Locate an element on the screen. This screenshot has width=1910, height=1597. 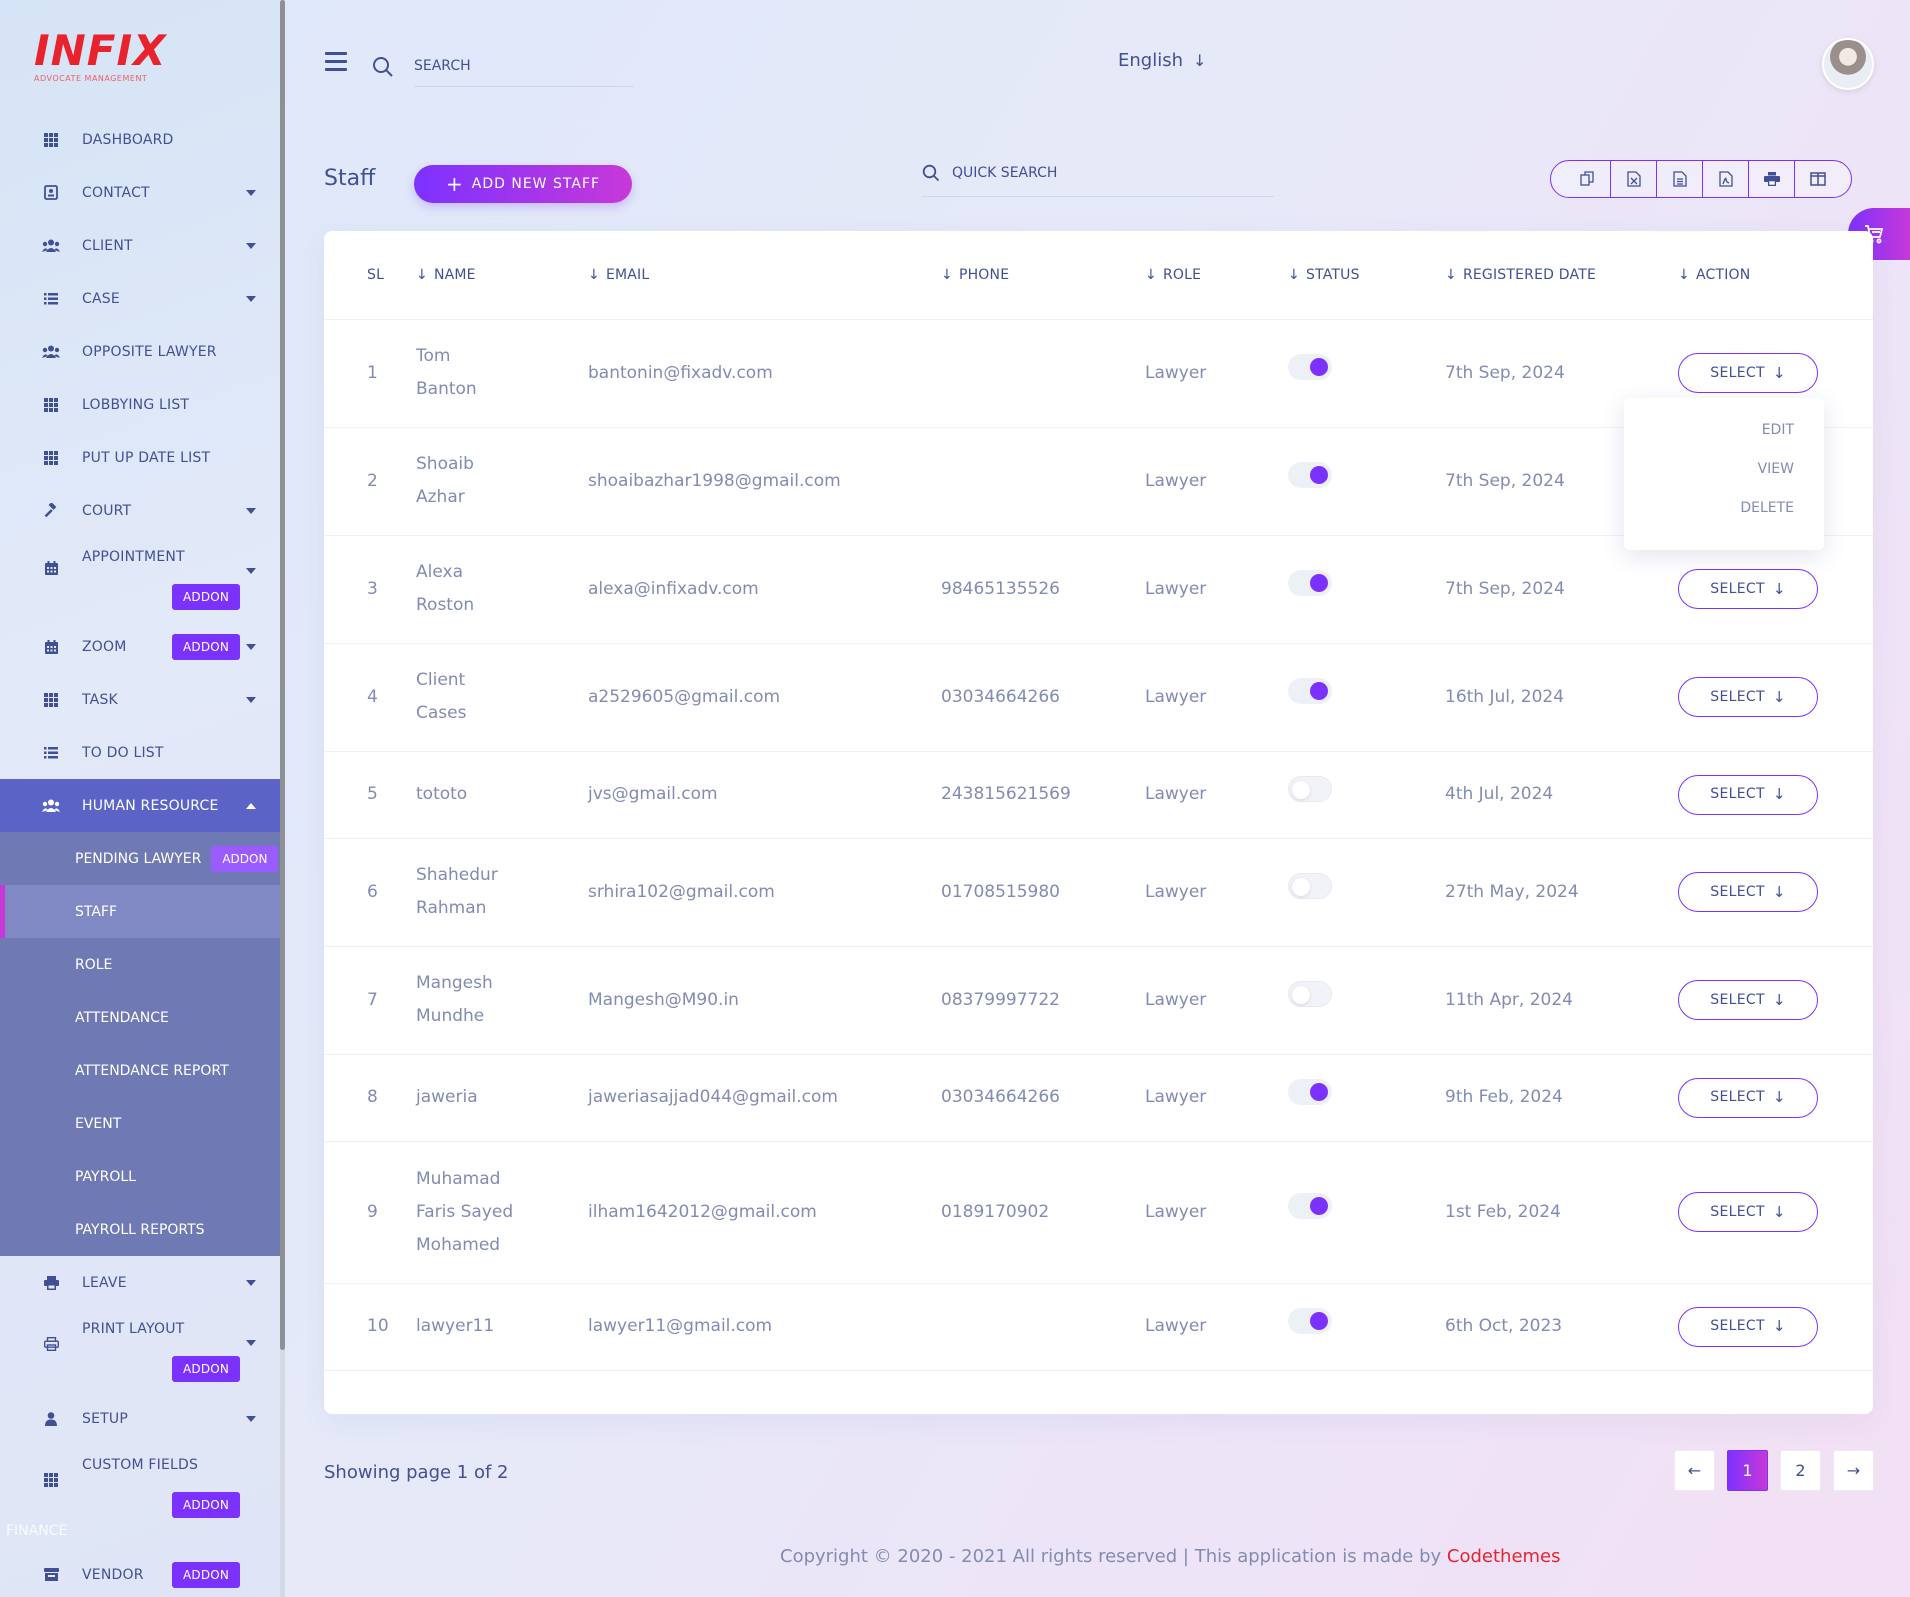
name-line: Banton is located at coordinates (446, 389).